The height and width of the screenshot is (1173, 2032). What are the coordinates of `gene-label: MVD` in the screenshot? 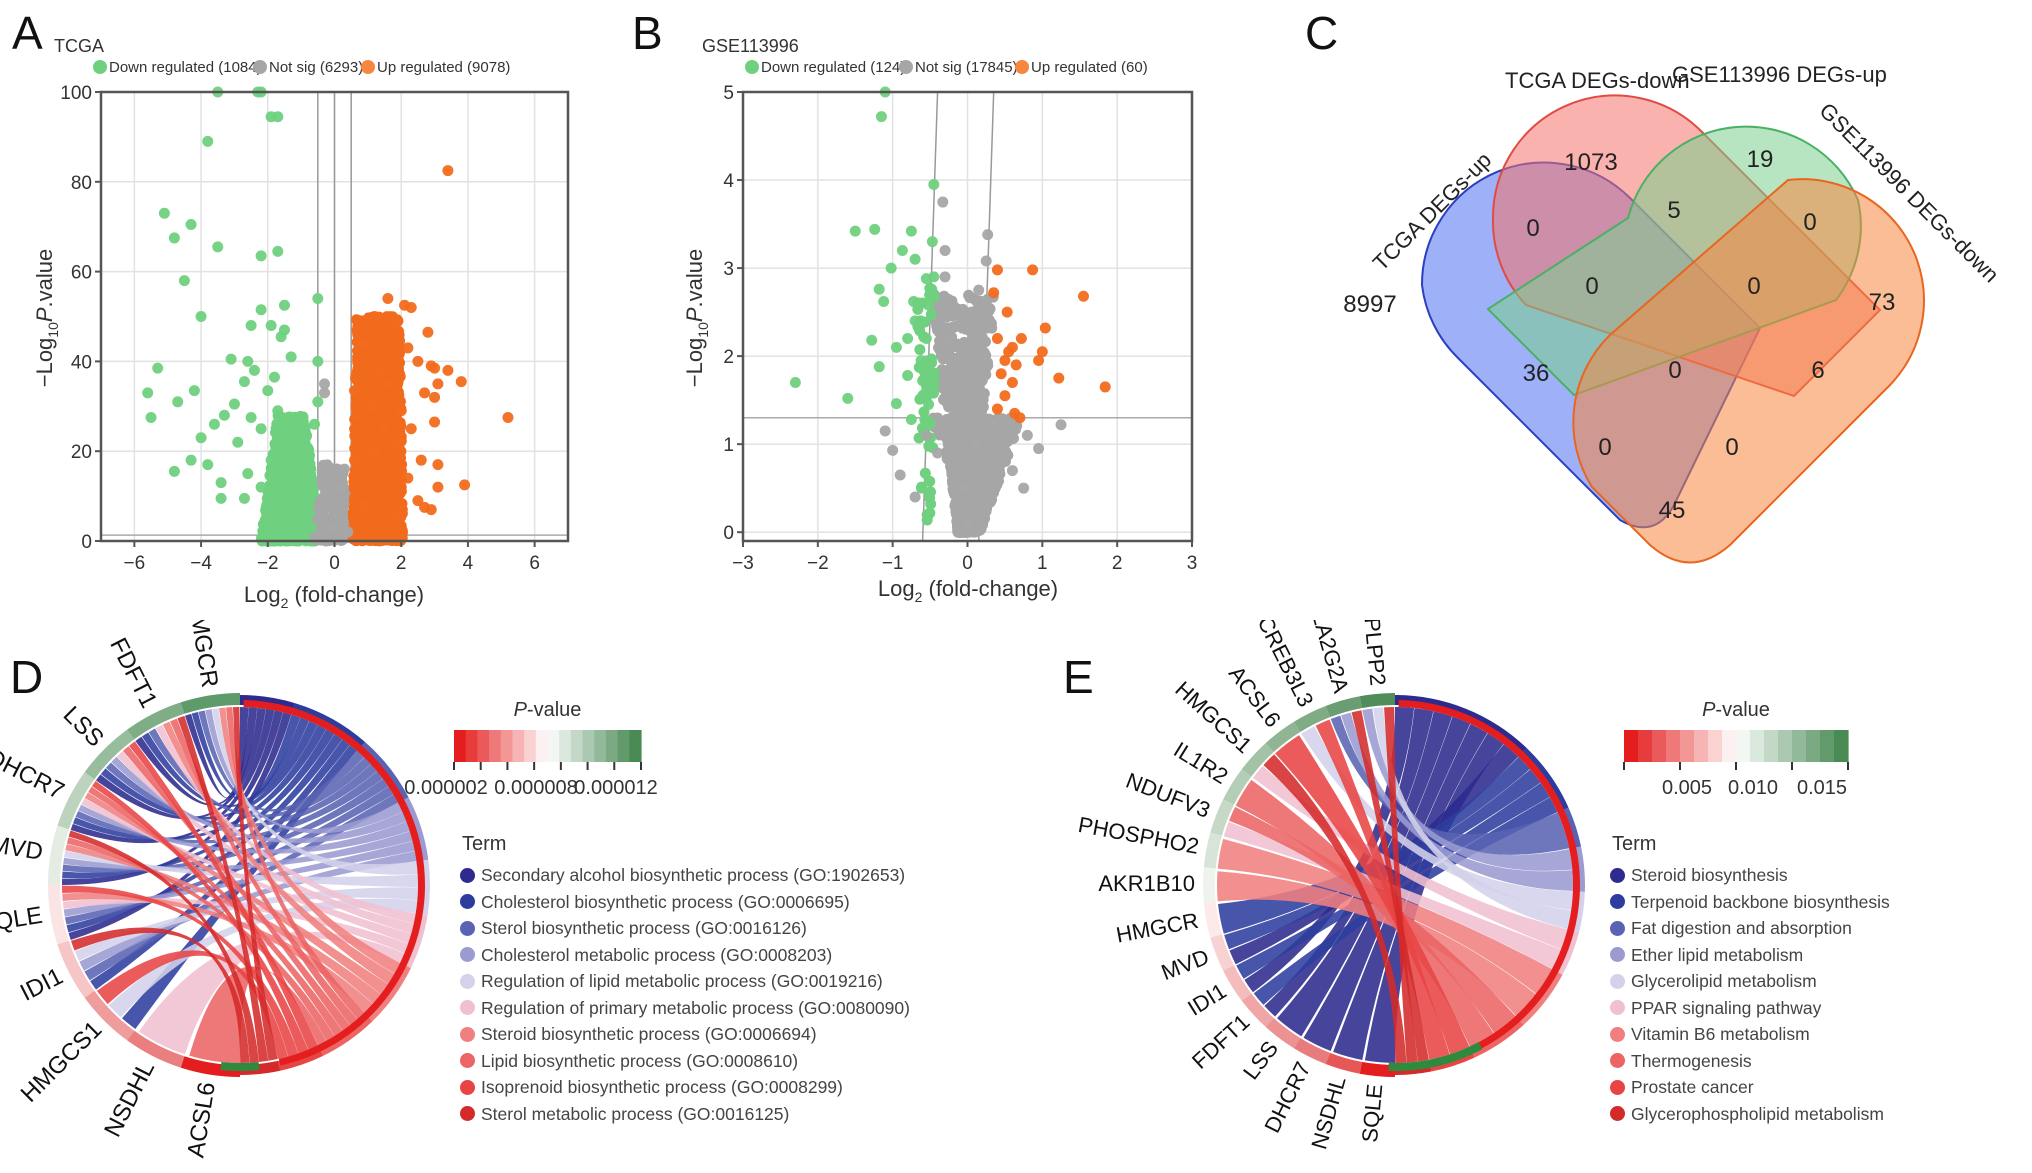 It's located at (1185, 964).